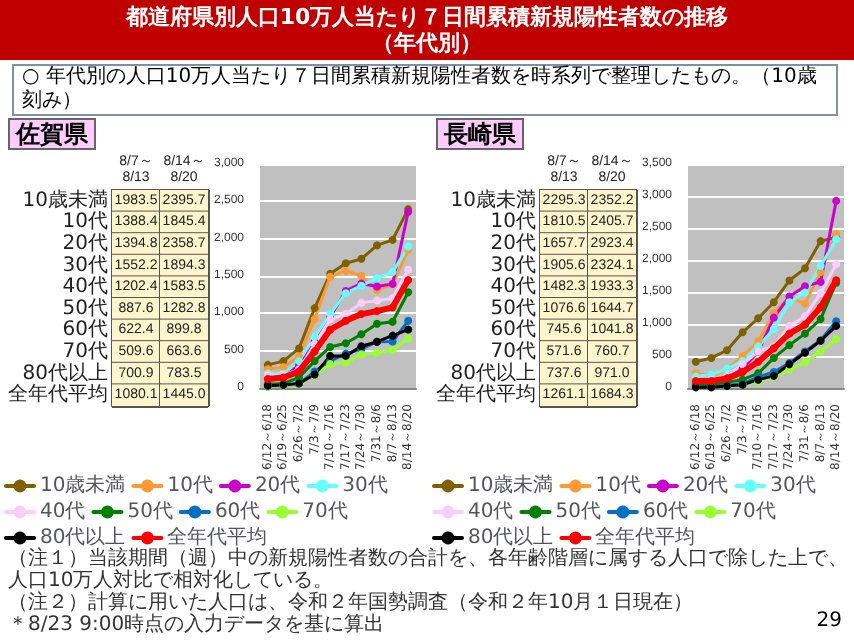 The height and width of the screenshot is (640, 854). Describe the element at coordinates (425, 90) in the screenshot. I see `text: ○ 年代別の人口10万人当たり７日間累積新規陽性者数を時系列で整理したもの。（10歳刻み）` at that location.